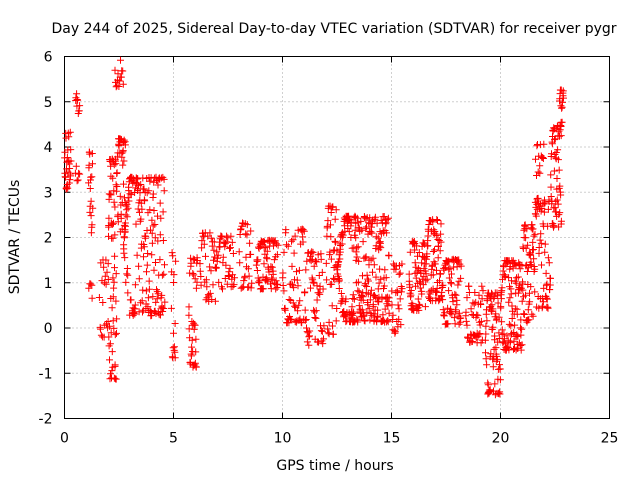 The width and height of the screenshot is (640, 480). What do you see at coordinates (283, 439) in the screenshot?
I see `x-tick-label: 10` at bounding box center [283, 439].